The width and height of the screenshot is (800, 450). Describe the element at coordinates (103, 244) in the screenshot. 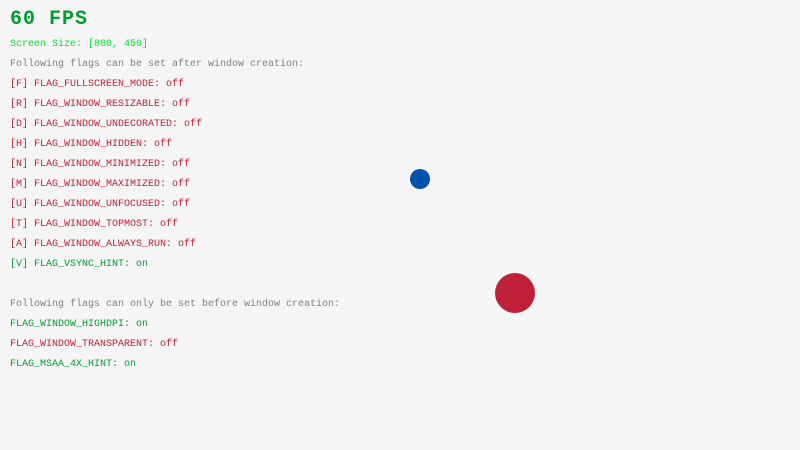

I see `flag-window-always-run: [A] FLAG_WINDOW_ALWAYS_RUN: off` at that location.